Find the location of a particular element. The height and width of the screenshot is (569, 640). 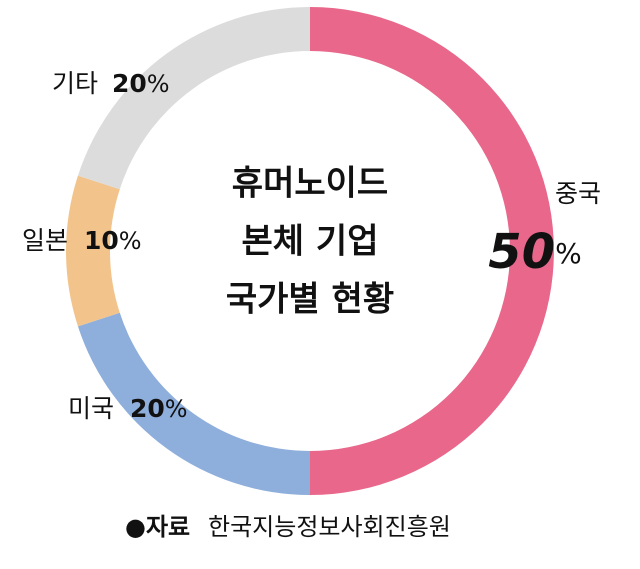

chart-title: 휴머노이드 is located at coordinates (310, 184).